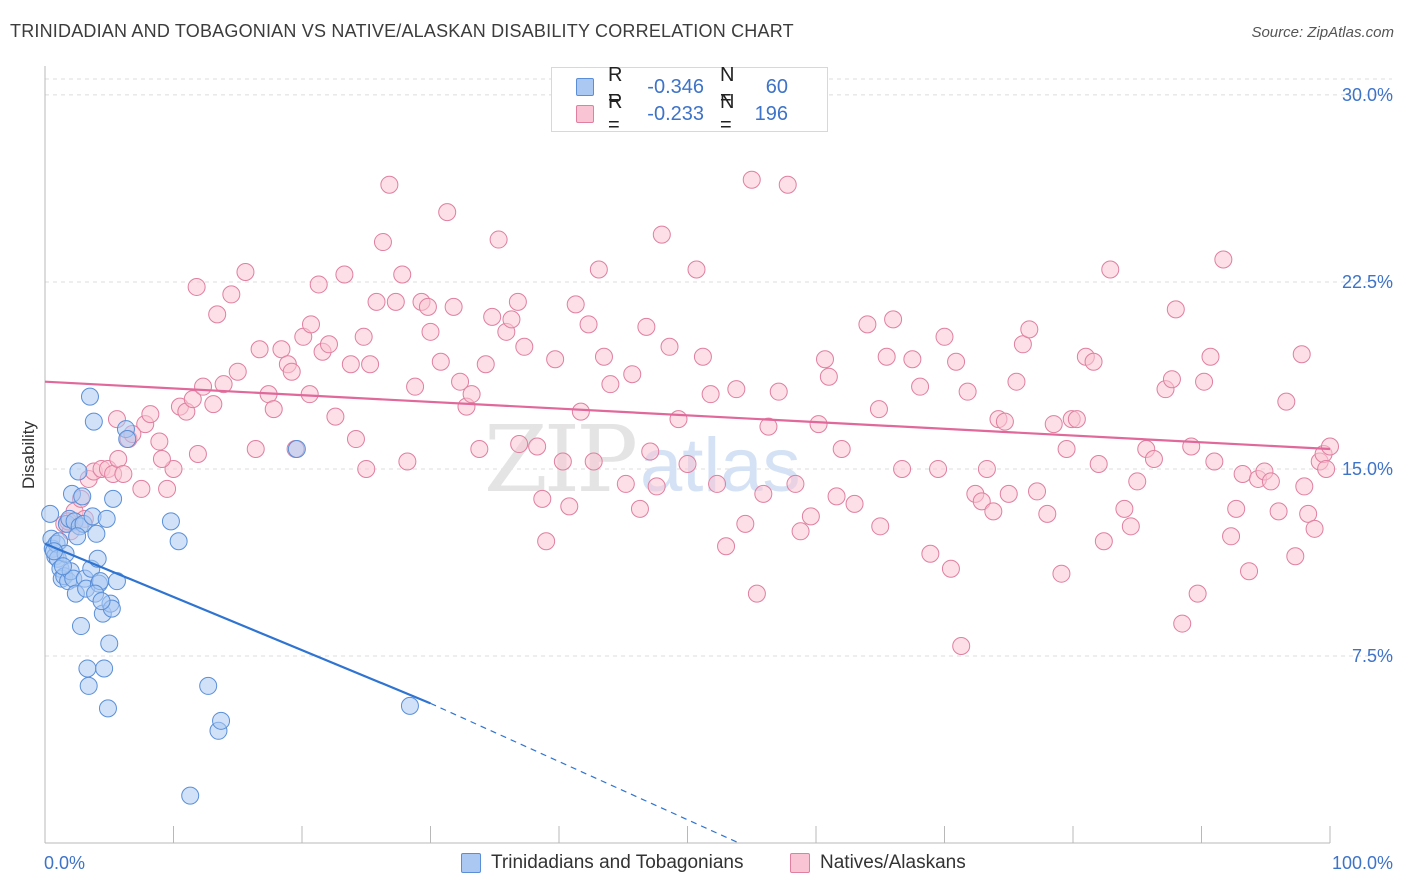 Image resolution: width=1406 pixels, height=892 pixels. What do you see at coordinates (64, 863) in the screenshot?
I see `x-tick-label: 0.0%` at bounding box center [64, 863].